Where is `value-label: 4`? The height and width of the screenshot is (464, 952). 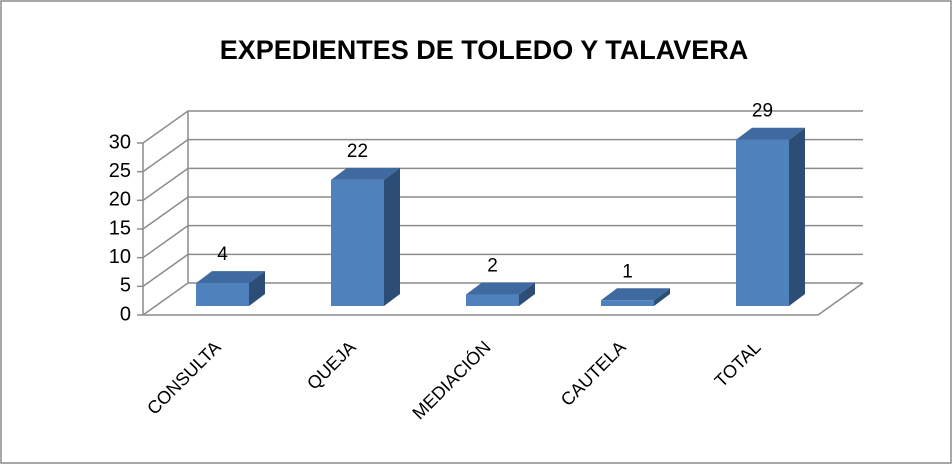
value-label: 4 is located at coordinates (222, 254).